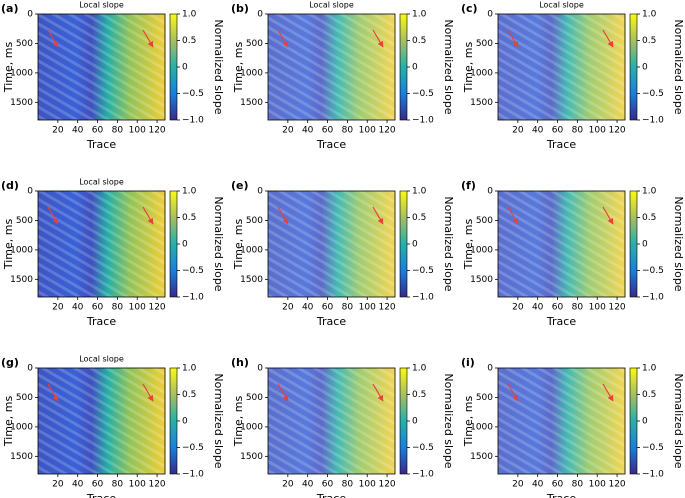 This screenshot has height=498, width=685. What do you see at coordinates (10, 362) in the screenshot?
I see `panel-label: (g)` at bounding box center [10, 362].